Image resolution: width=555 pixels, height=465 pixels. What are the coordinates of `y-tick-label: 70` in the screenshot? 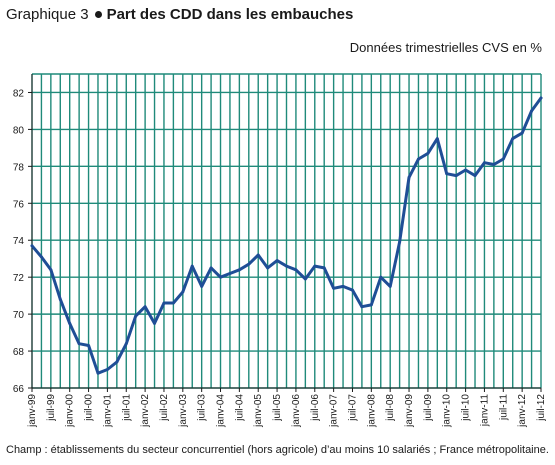 It's located at (19, 315).